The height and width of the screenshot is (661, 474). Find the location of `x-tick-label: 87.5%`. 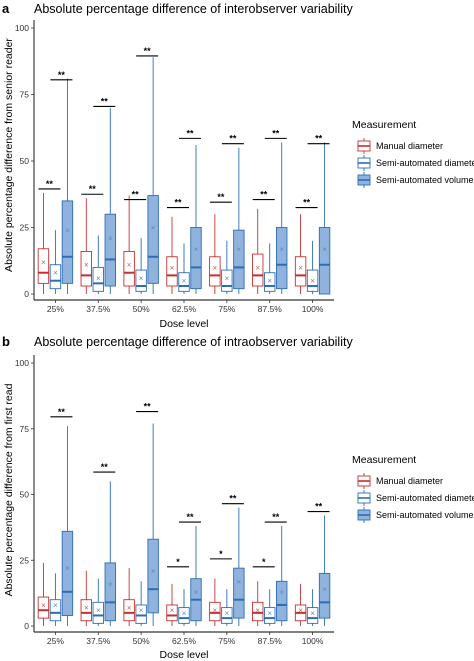

x-tick-label: 87.5% is located at coordinates (270, 641).